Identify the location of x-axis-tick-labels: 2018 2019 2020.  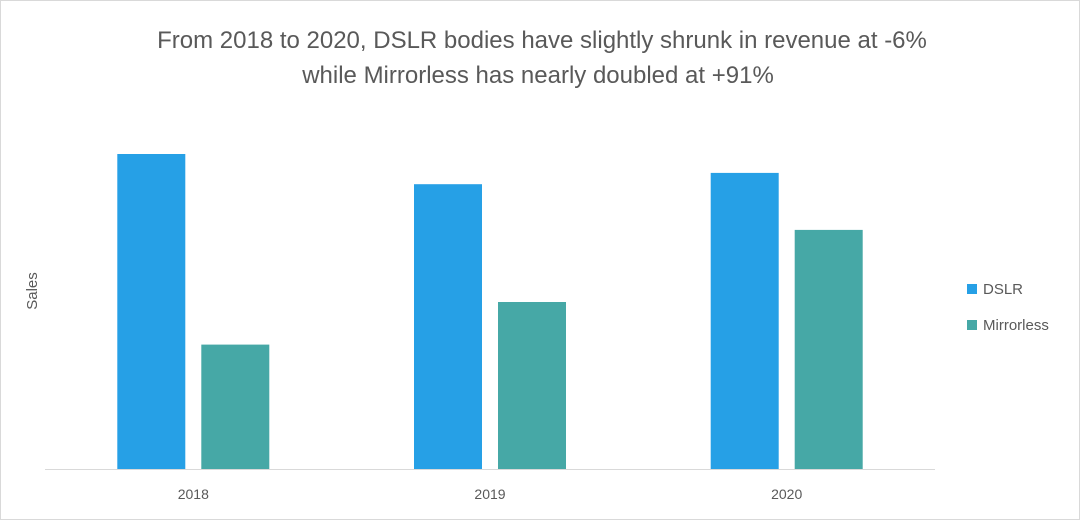
(490, 494).